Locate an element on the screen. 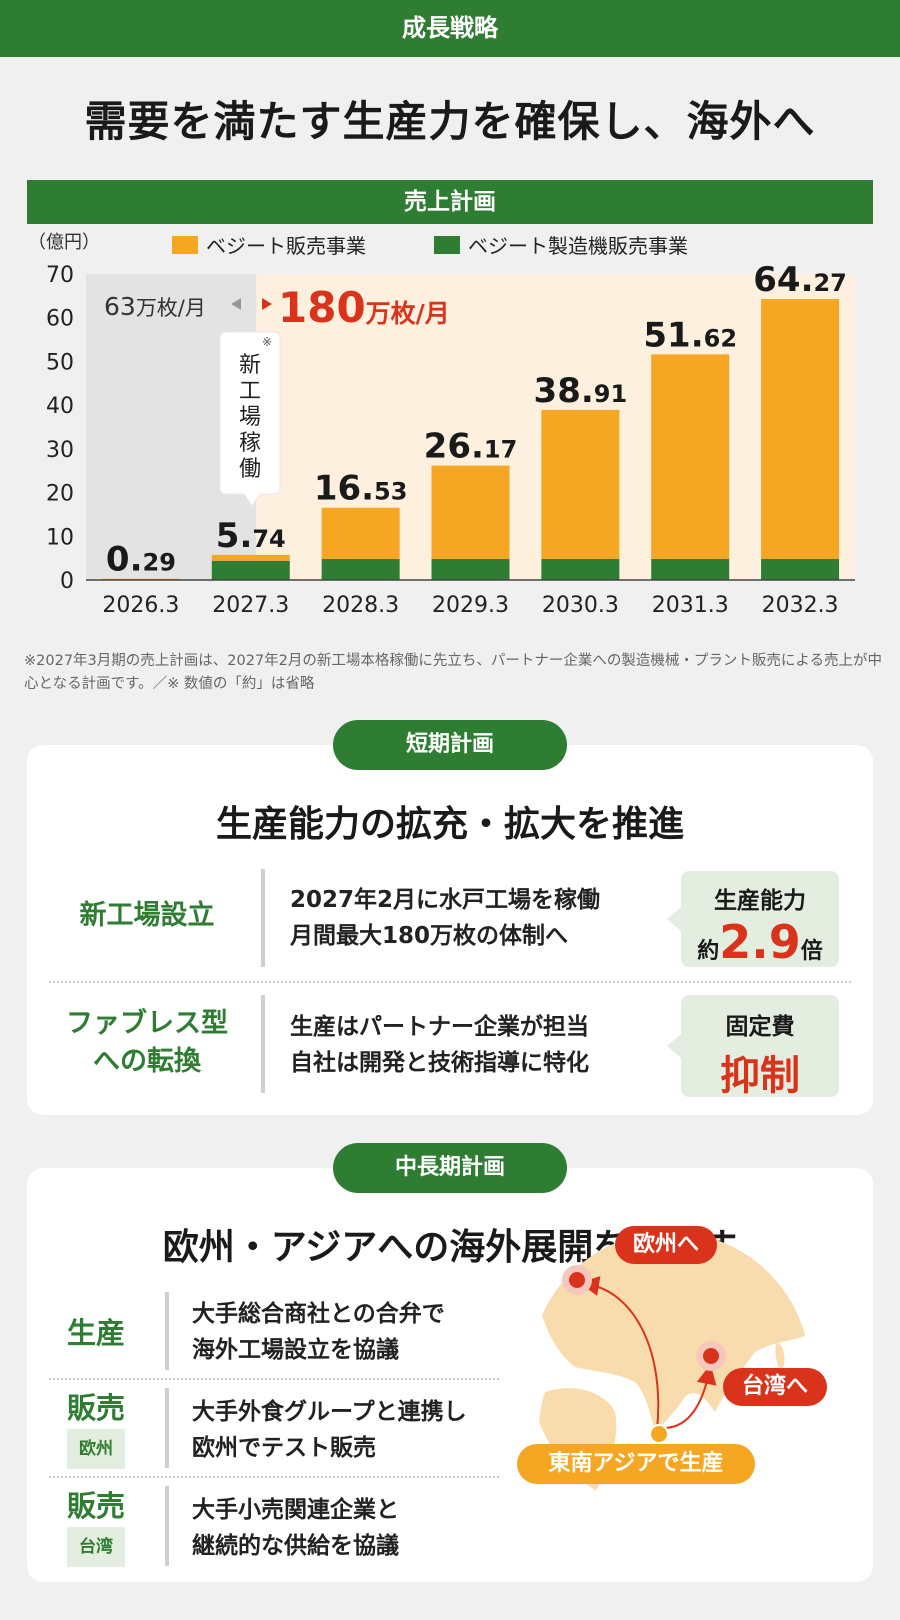  row-description: 2027年2月に水戸工場を稼働 月間最大180万枚の体制へ is located at coordinates (445, 918).